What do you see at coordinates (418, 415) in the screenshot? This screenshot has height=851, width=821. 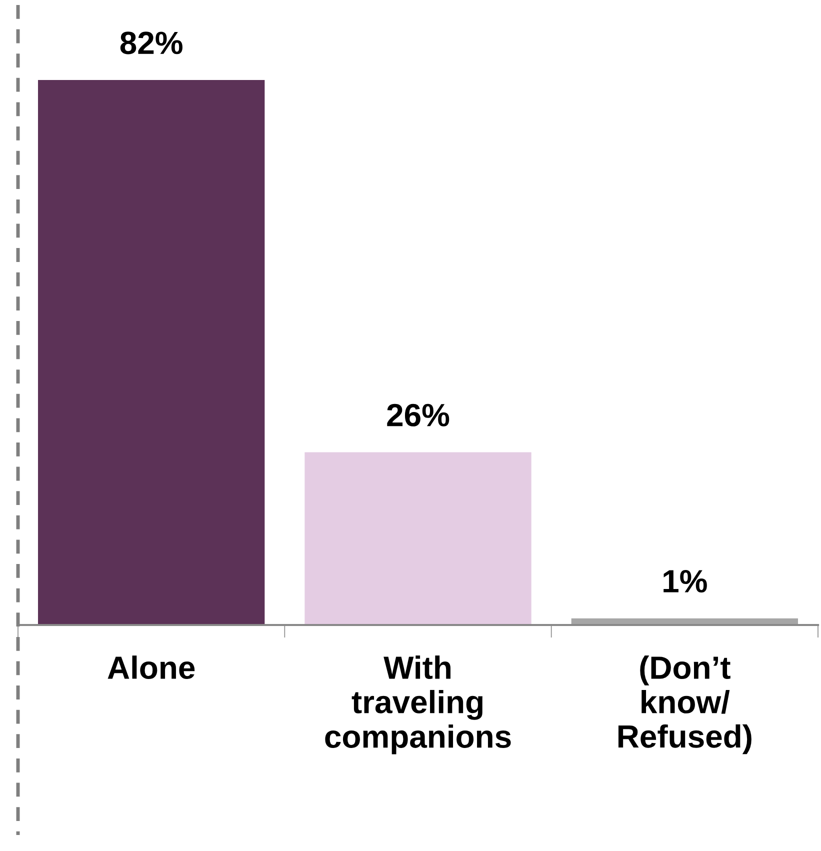 I see `data-label: 26%` at bounding box center [418, 415].